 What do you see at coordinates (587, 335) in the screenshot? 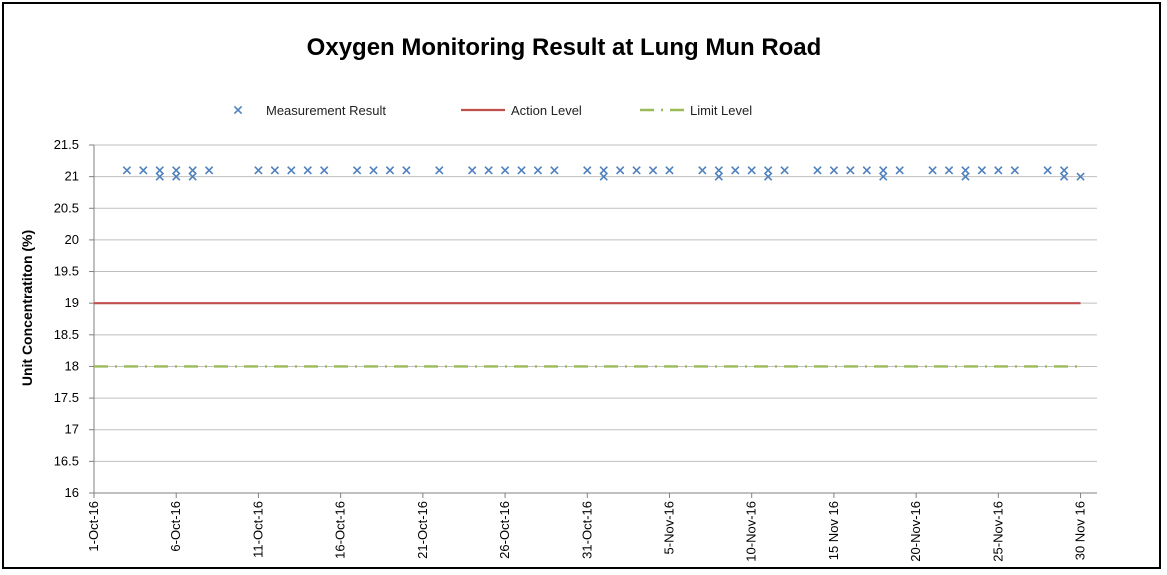
I see `series-lines` at bounding box center [587, 335].